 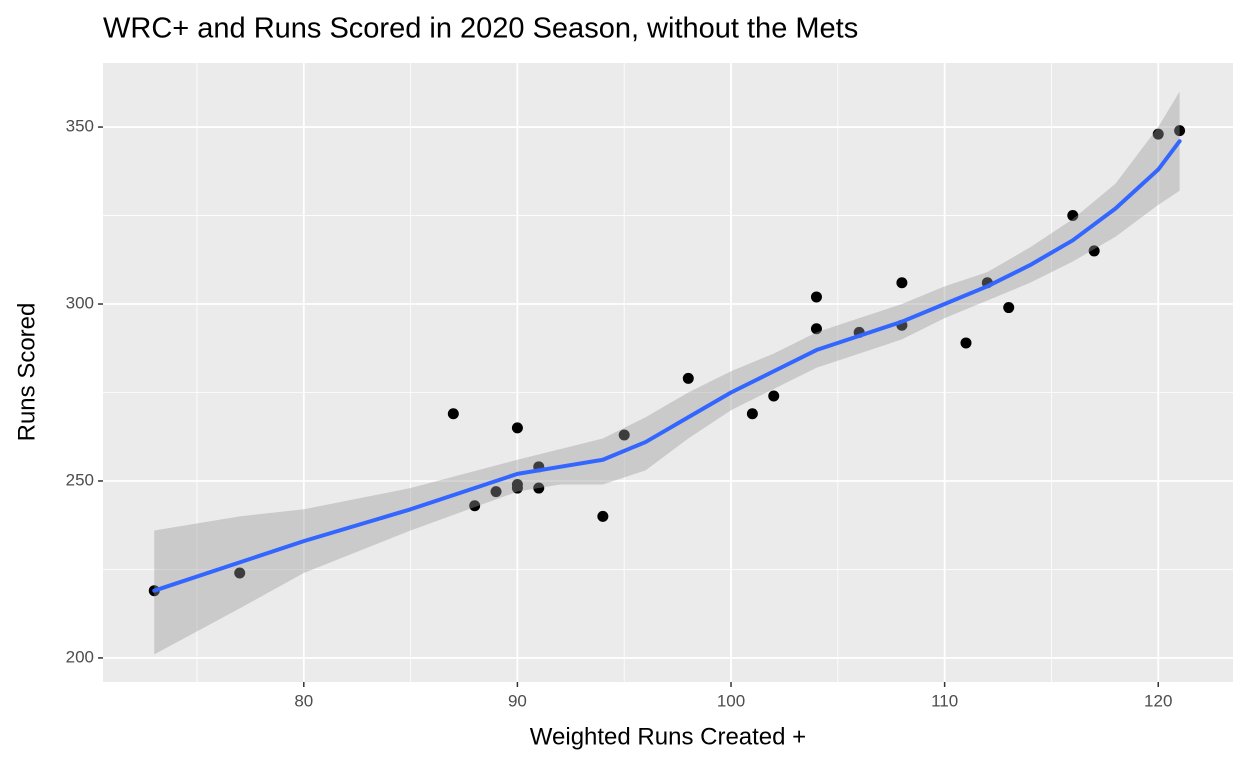 I want to click on y-tick-label: 250, so click(x=80, y=479).